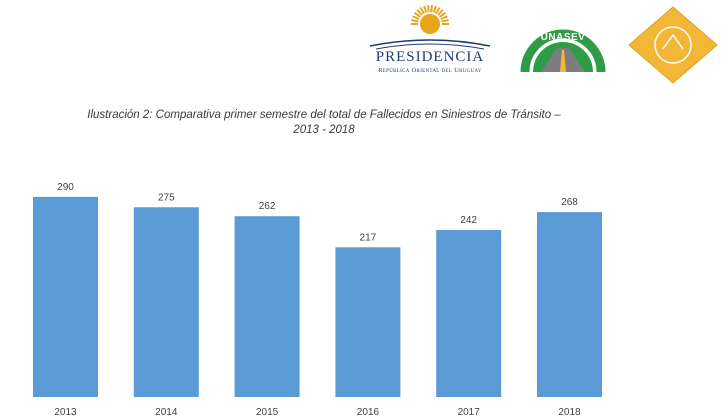 The image size is (728, 420). Describe the element at coordinates (368, 322) in the screenshot. I see `bar-2016` at that location.